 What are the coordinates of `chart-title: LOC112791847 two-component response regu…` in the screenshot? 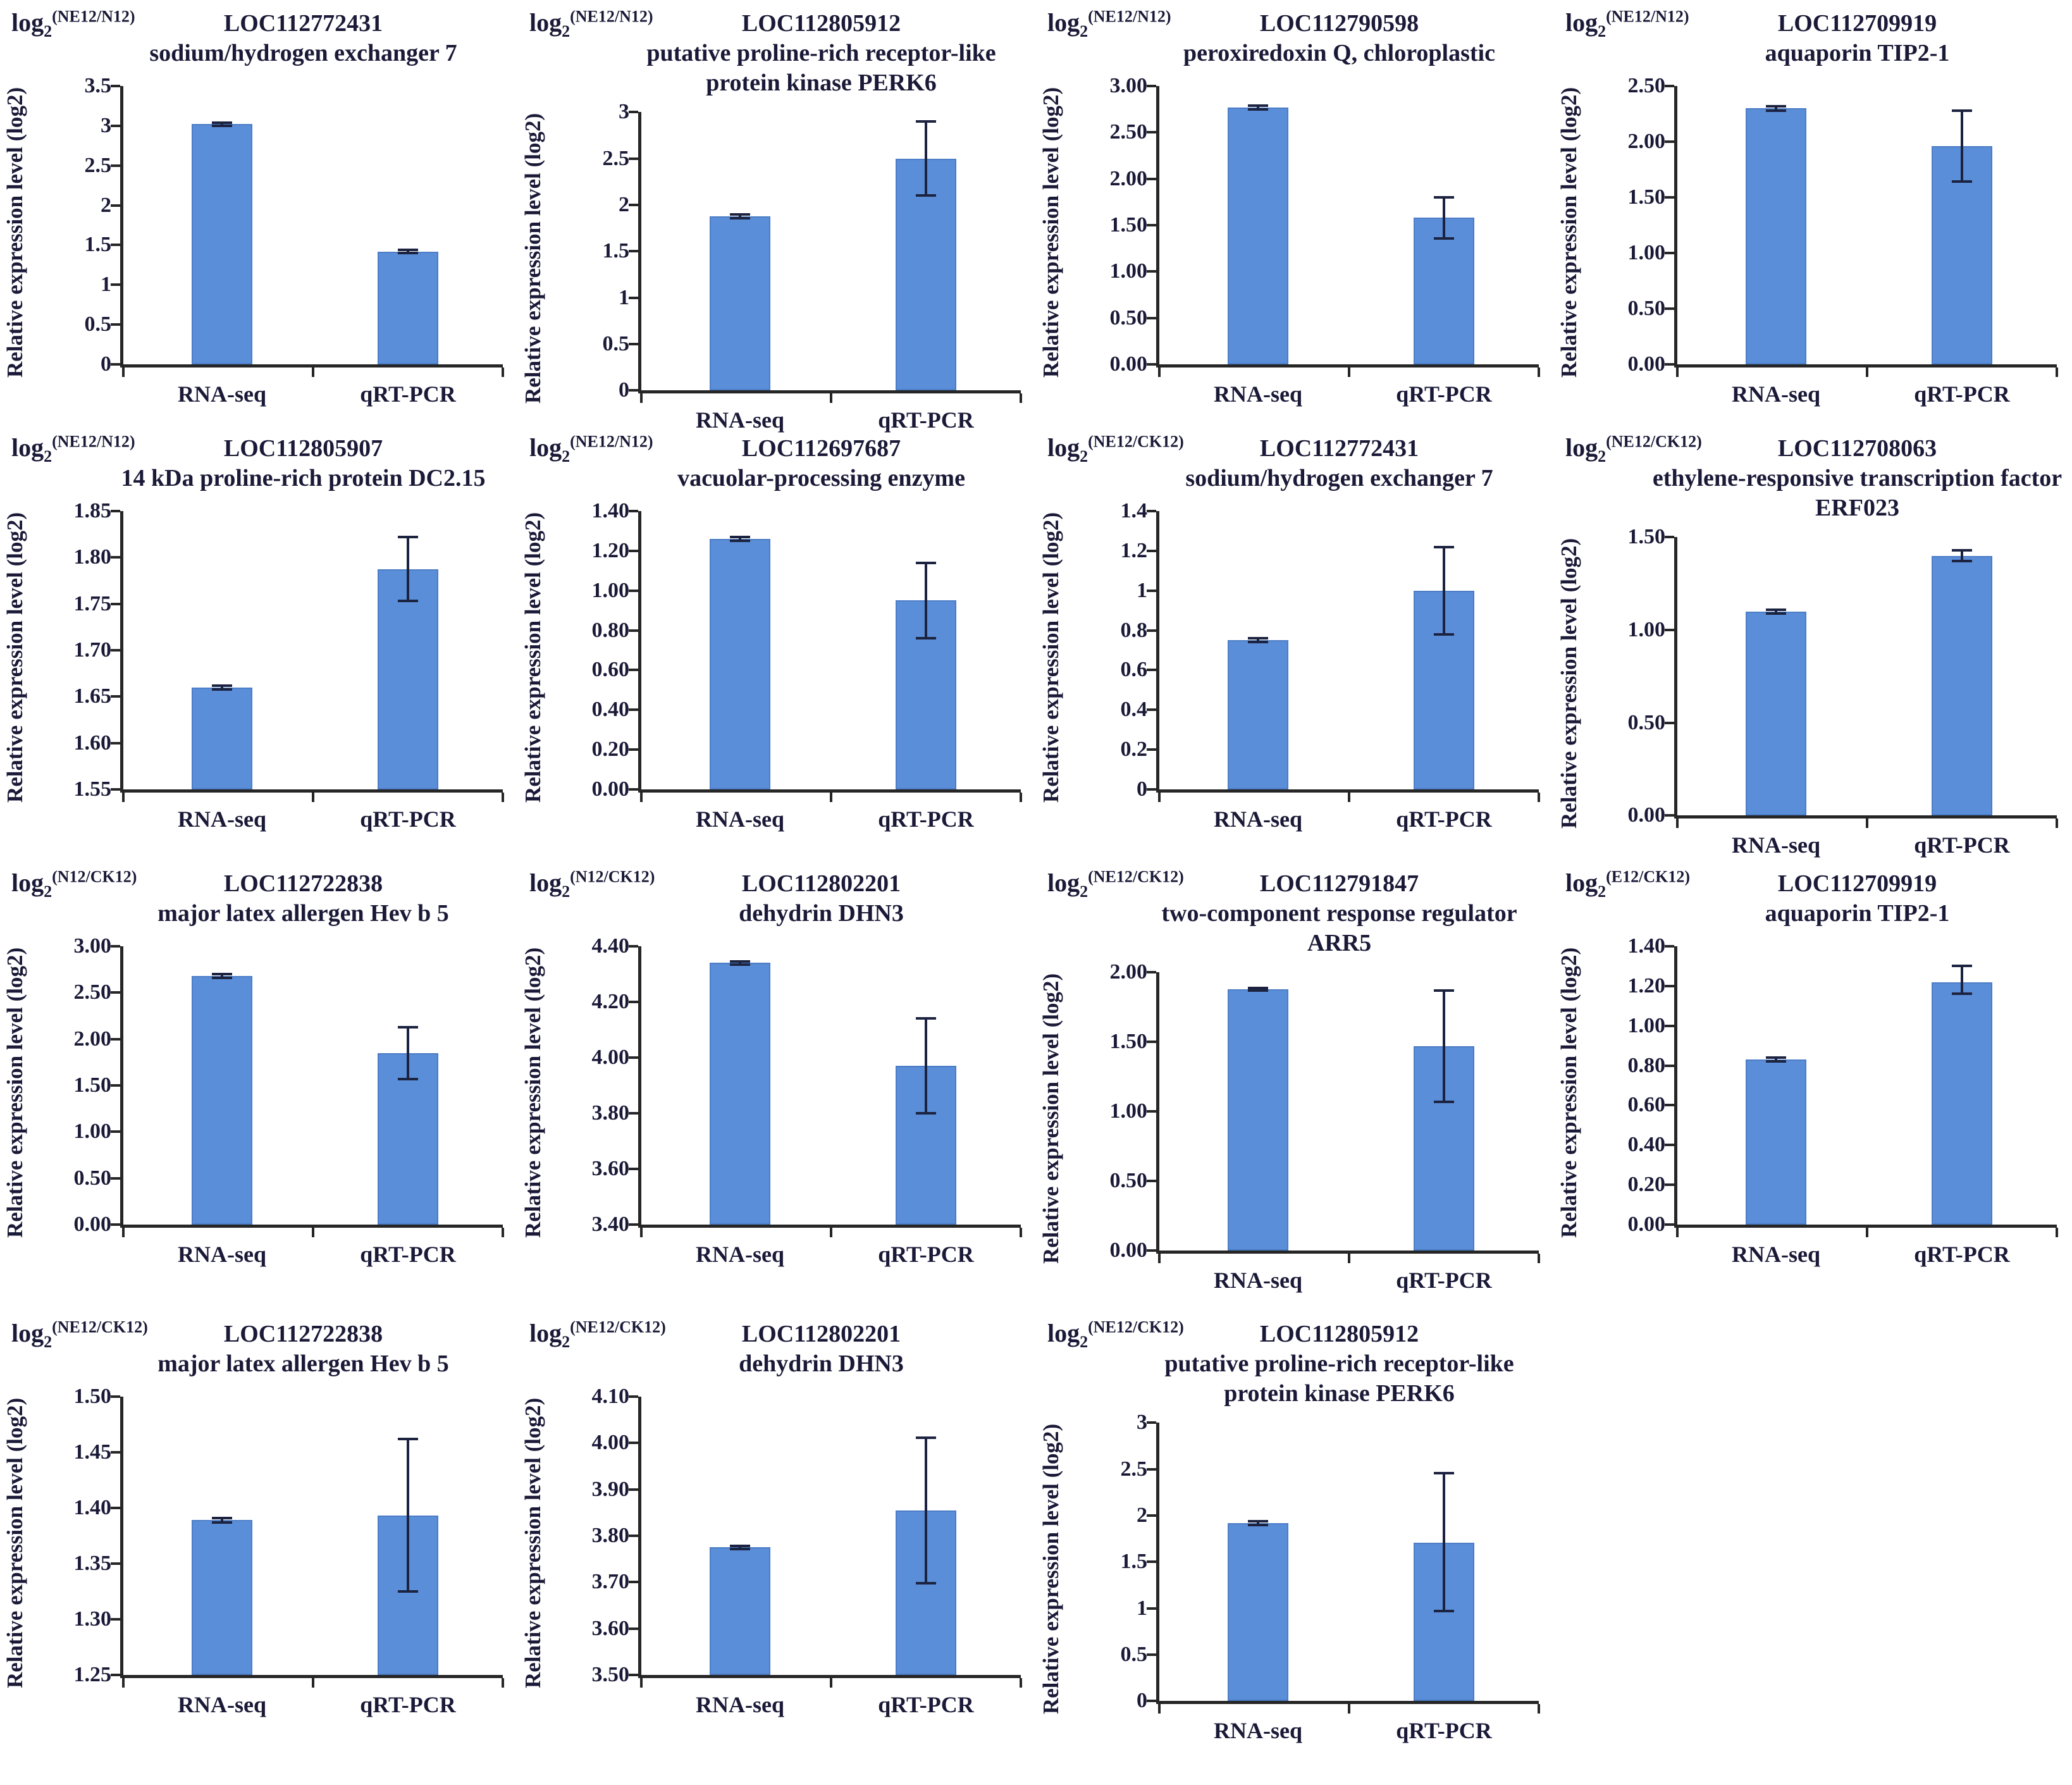 It's located at (1339, 913).